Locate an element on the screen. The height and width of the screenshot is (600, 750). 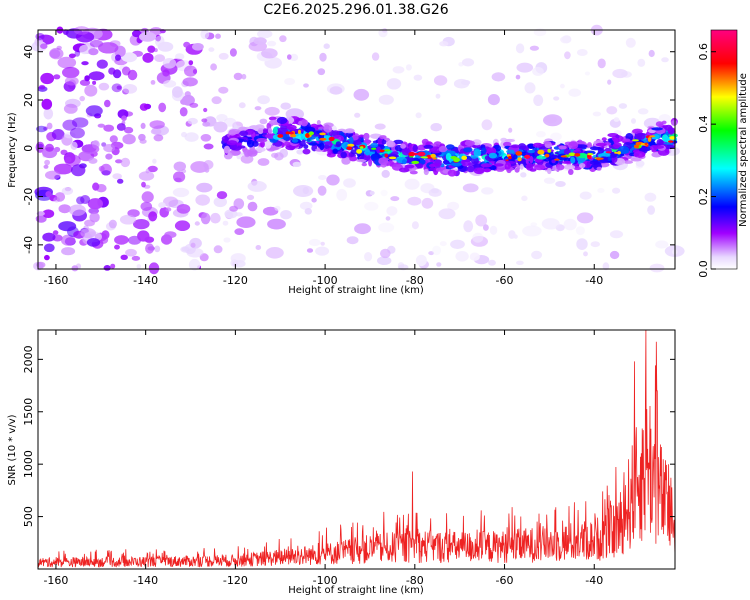
chart-title: C2E6.2025.296.01.38.G26 is located at coordinates (355, 10).